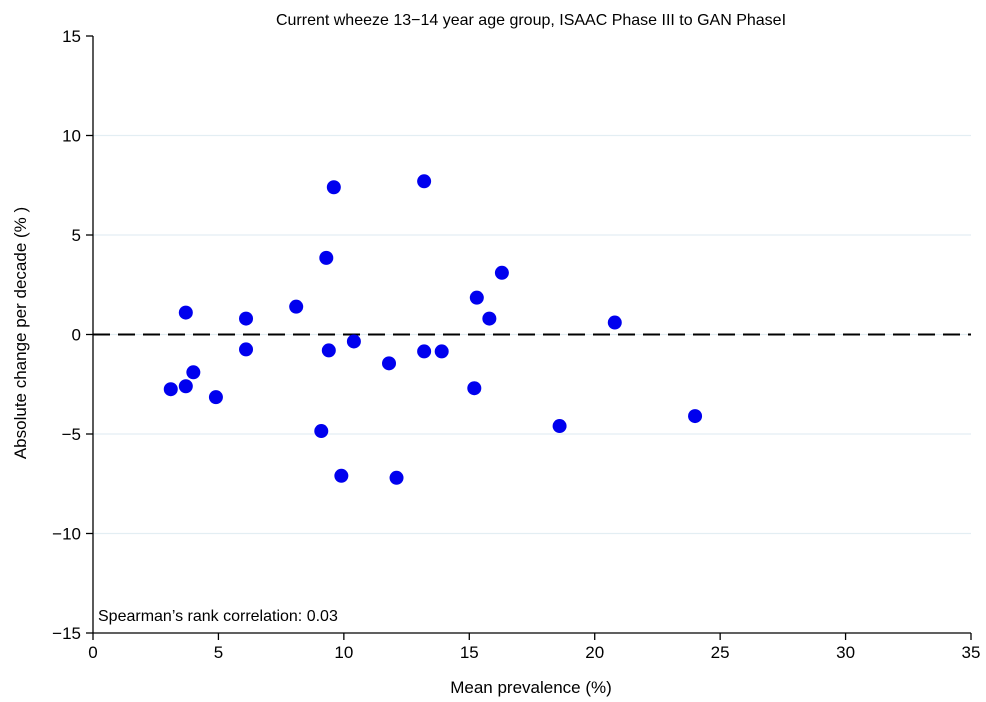 The height and width of the screenshot is (702, 986). What do you see at coordinates (218, 652) in the screenshot?
I see `x-tick-label: 5` at bounding box center [218, 652].